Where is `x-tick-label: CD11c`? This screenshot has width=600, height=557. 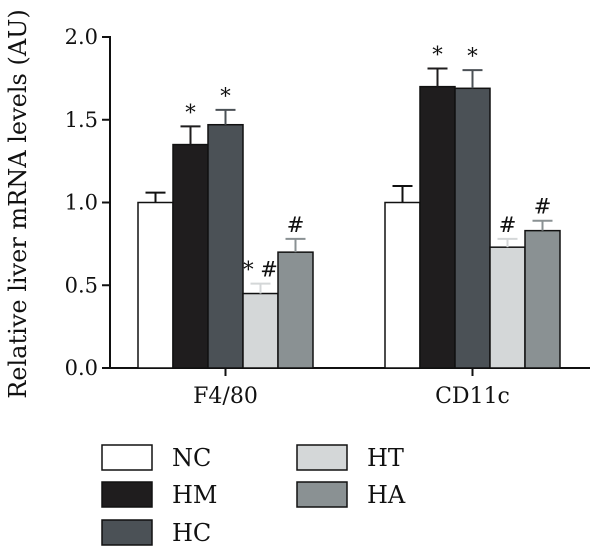
x-tick-label: CD11c is located at coordinates (472, 396).